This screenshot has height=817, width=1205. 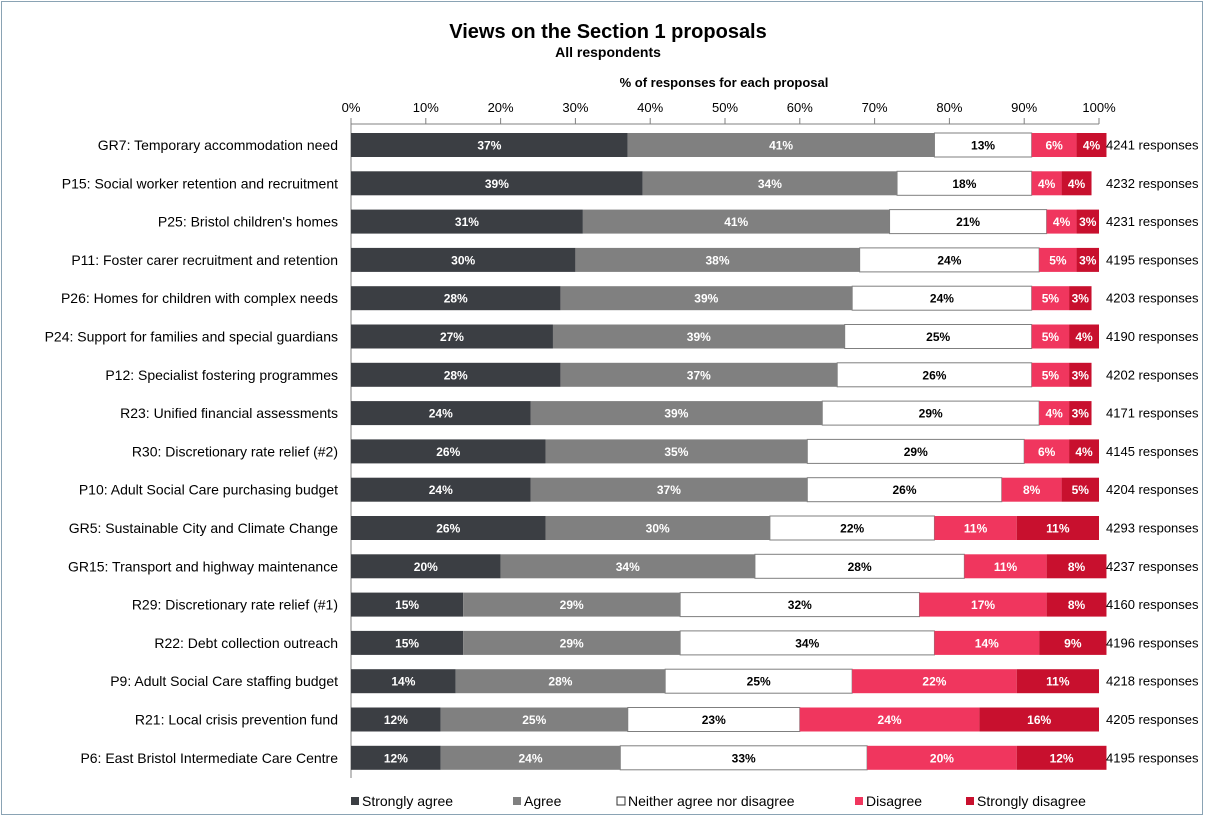 I want to click on data-label: 3%, so click(x=1081, y=299).